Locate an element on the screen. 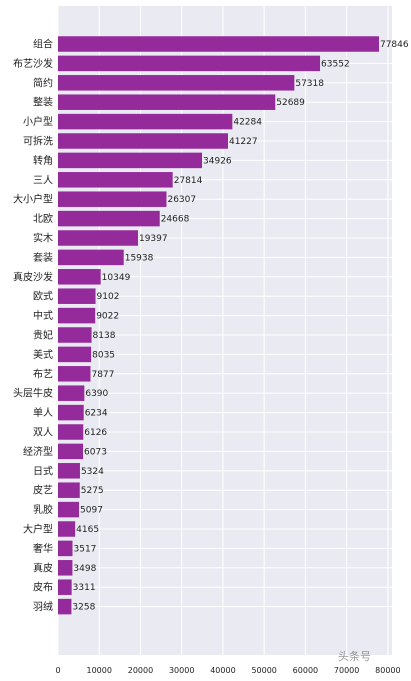 The width and height of the screenshot is (411, 681). value-label: 24668 is located at coordinates (175, 220).